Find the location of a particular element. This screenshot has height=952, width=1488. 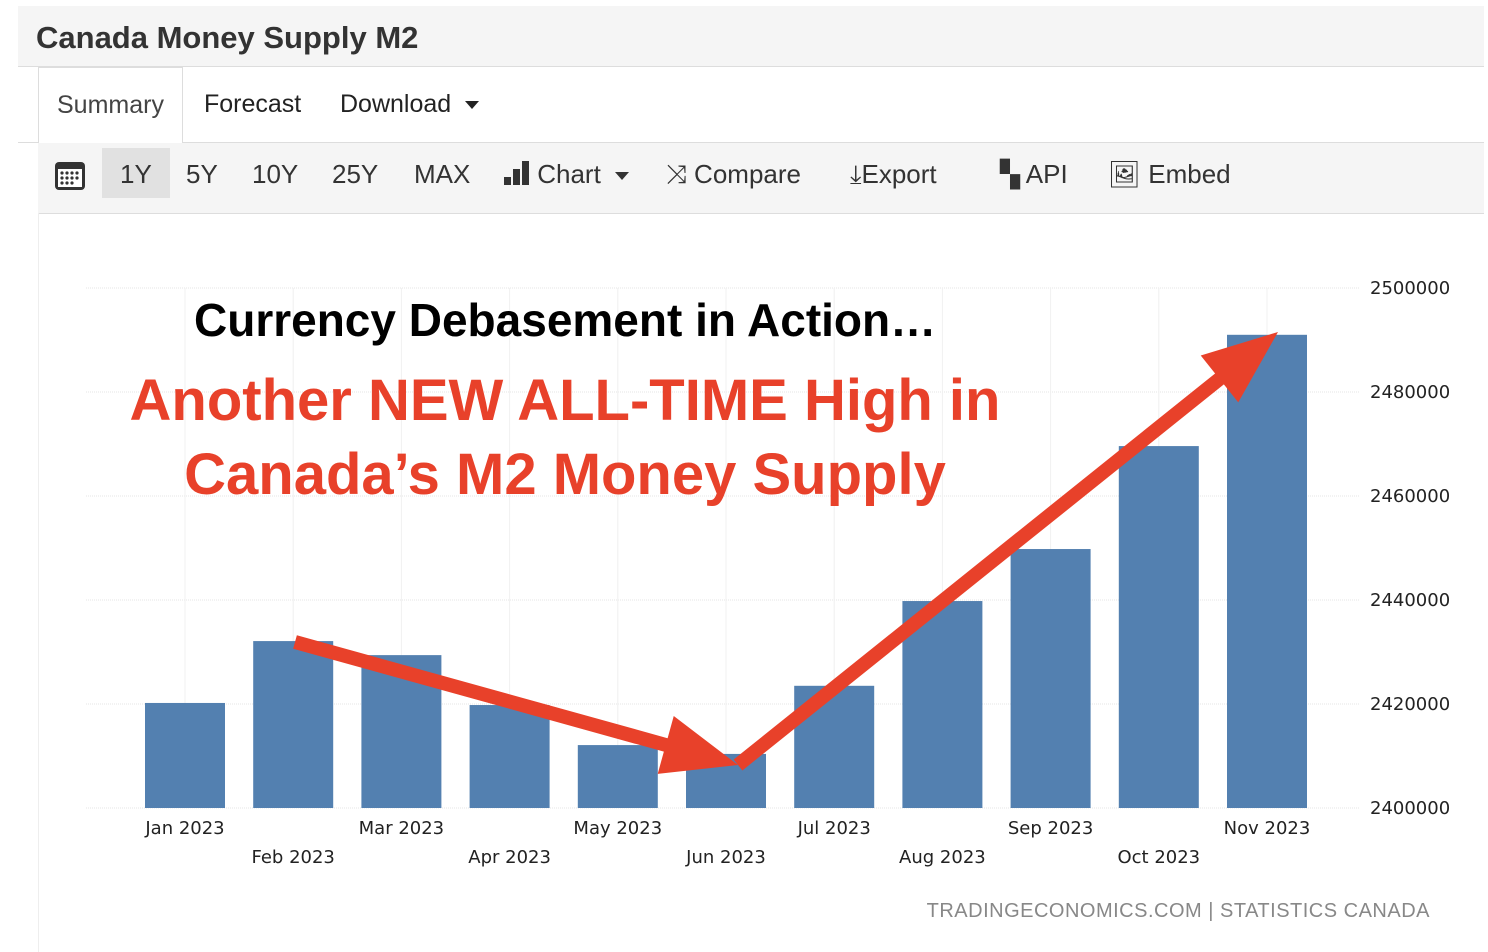

export-button: ⤓Export is located at coordinates (893, 173).